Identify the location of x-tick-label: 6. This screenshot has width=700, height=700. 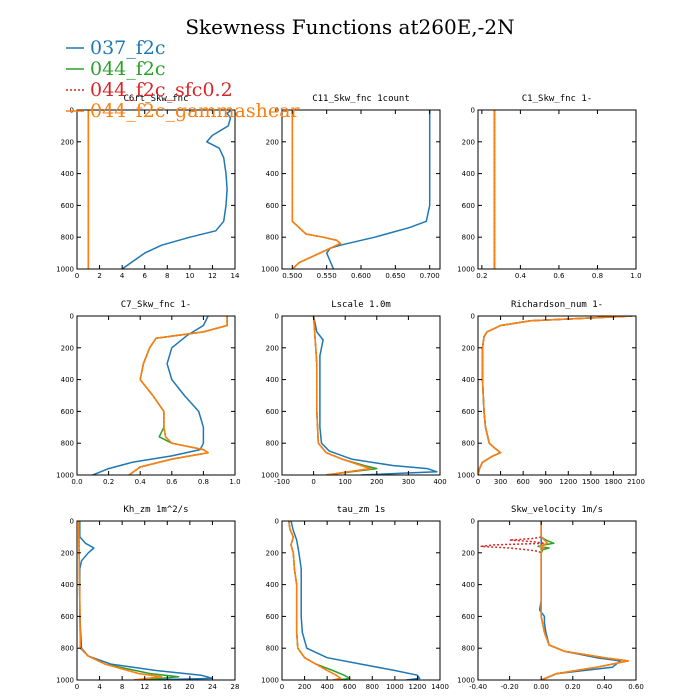
(144, 276).